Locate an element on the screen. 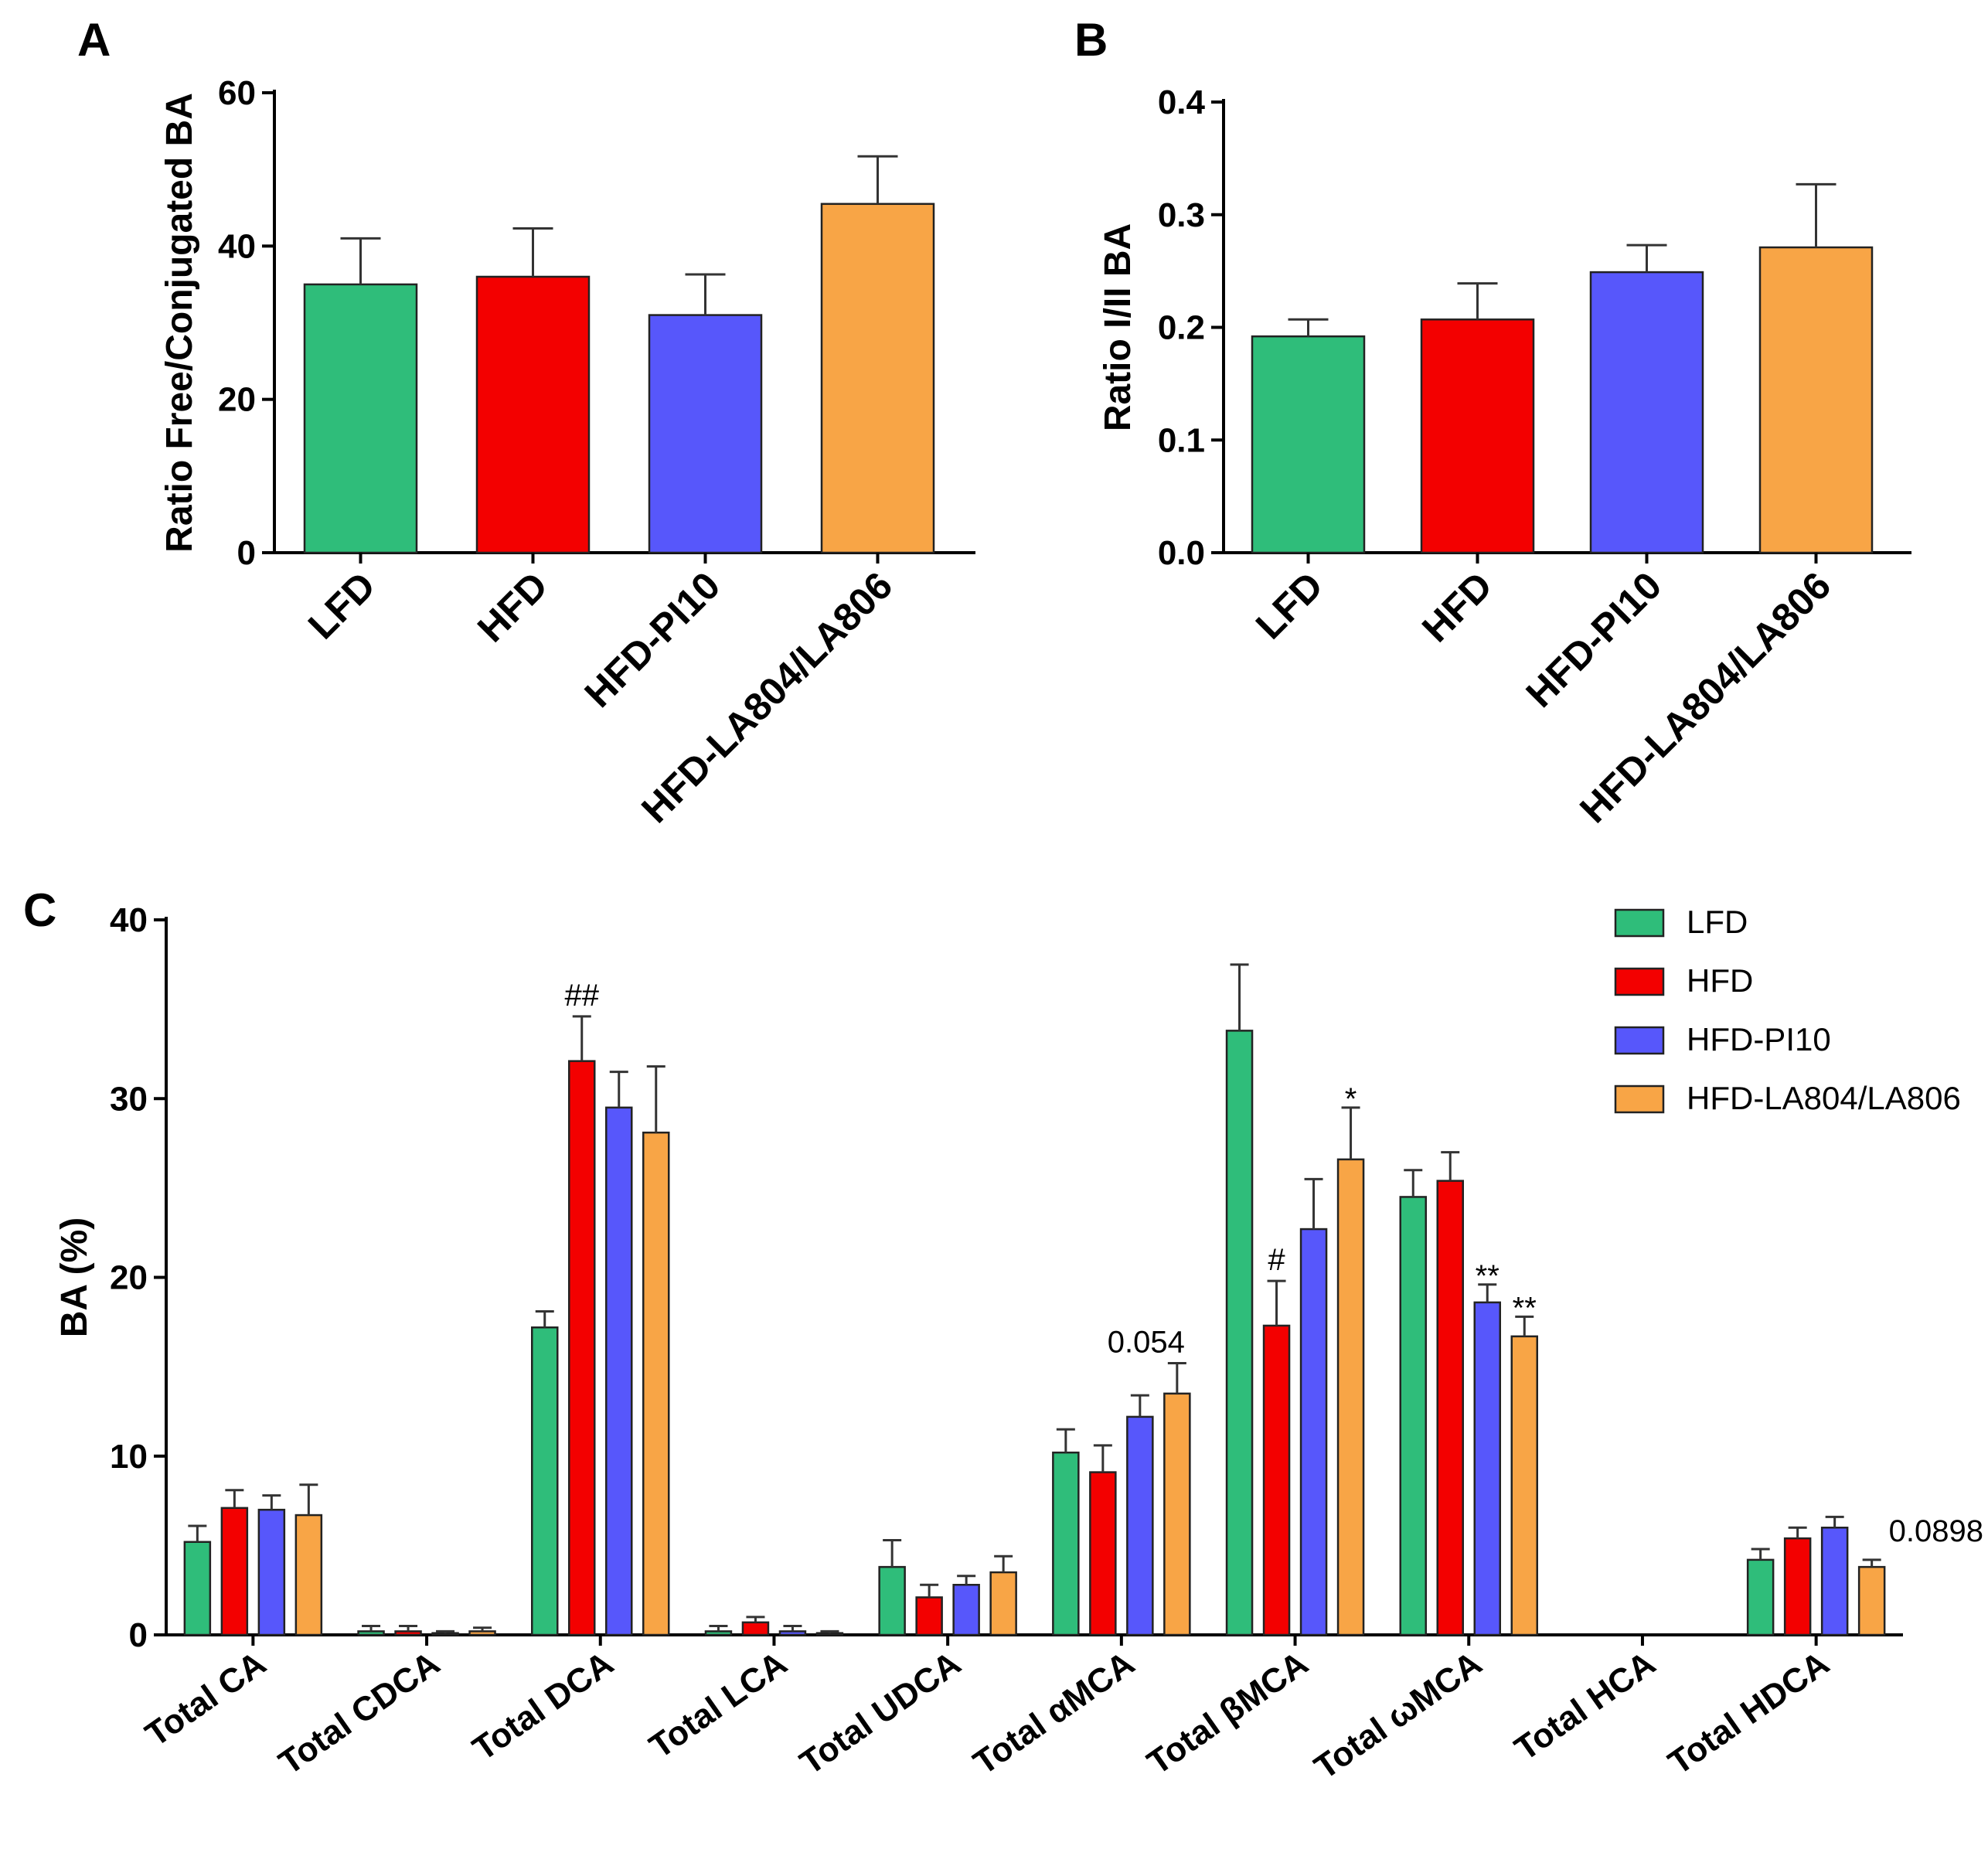 This screenshot has width=1988, height=1849. bar-total-lca-hfd is located at coordinates (755, 1628).